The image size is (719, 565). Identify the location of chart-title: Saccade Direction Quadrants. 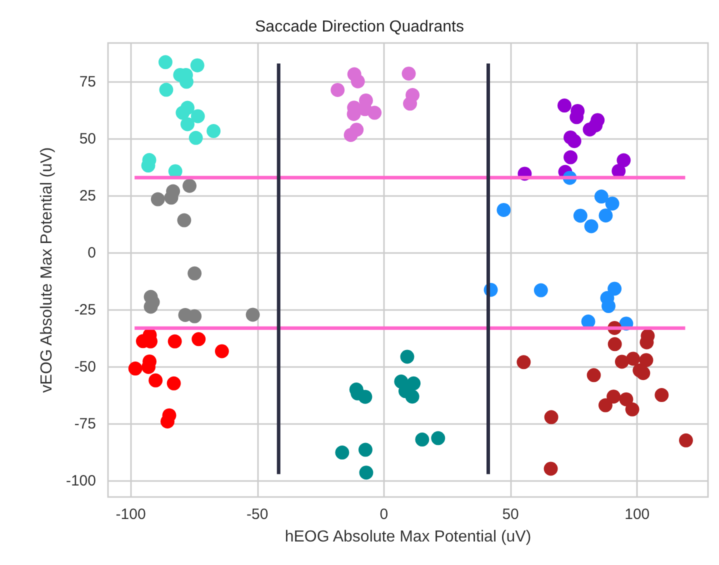
(359, 27).